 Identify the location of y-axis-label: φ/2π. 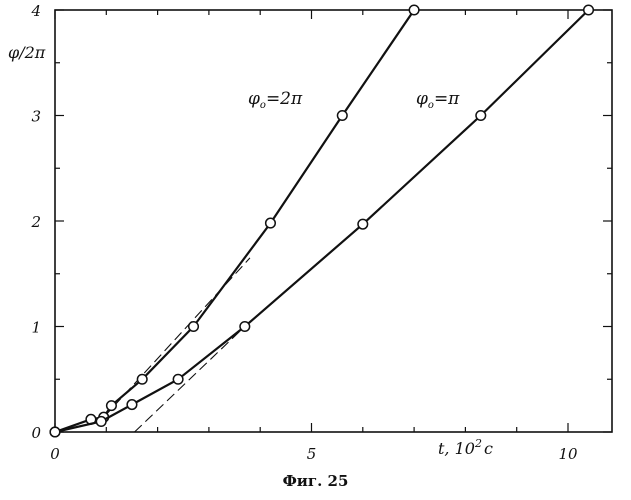
(27, 52).